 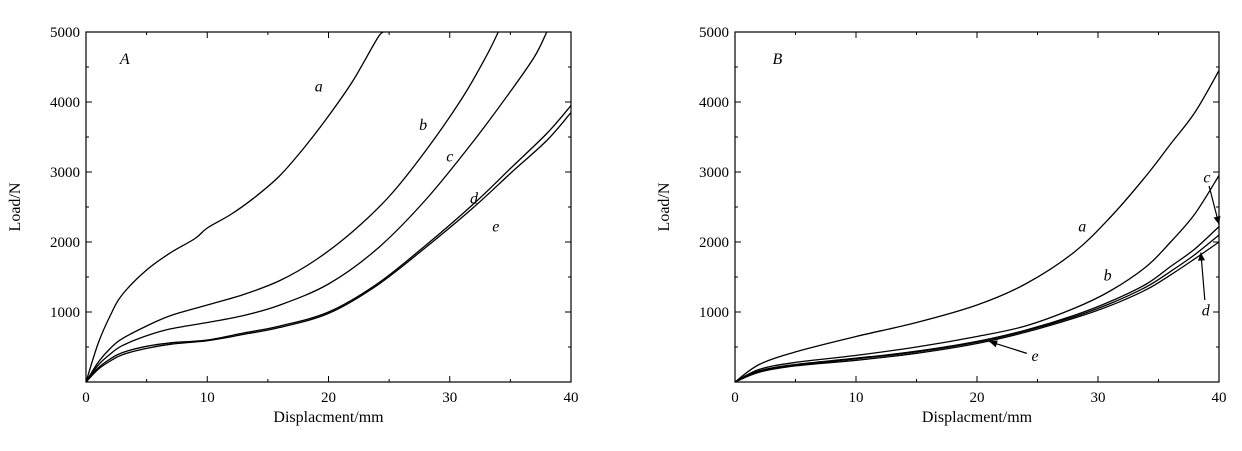 I want to click on arrow-head-e, so click(x=993, y=344).